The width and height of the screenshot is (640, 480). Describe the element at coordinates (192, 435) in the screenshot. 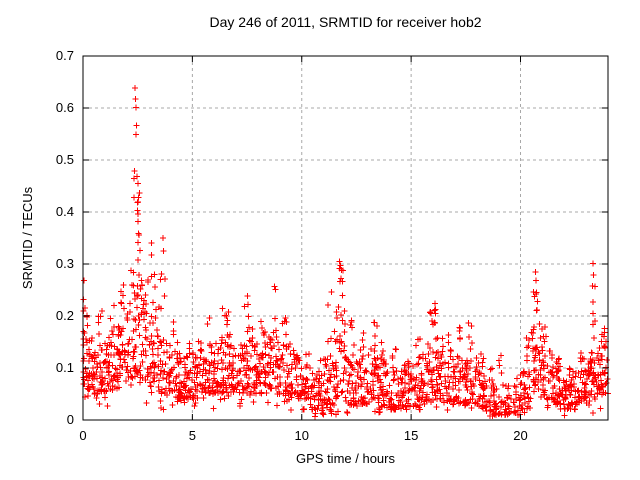

I see `x-tick-label: 5` at that location.